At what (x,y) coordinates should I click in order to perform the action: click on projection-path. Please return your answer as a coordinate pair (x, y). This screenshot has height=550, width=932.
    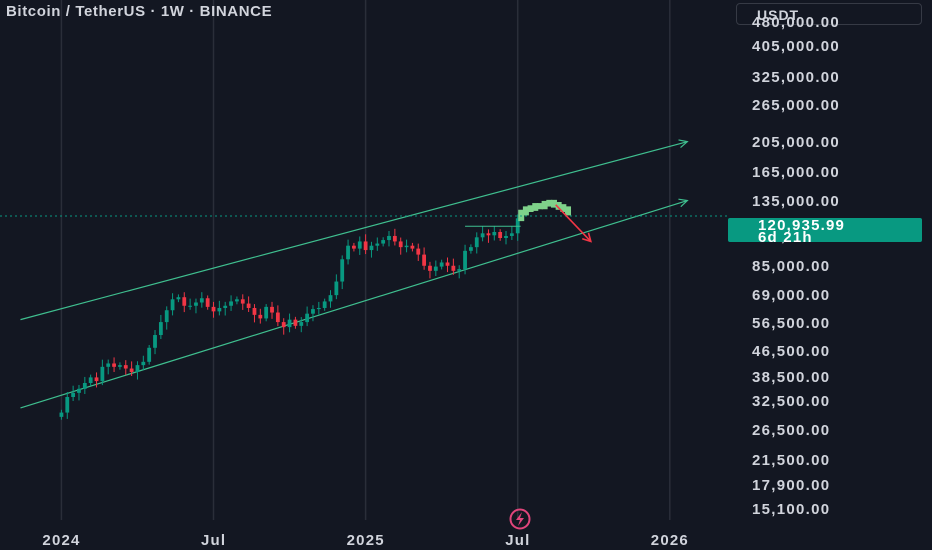
    Looking at the image, I should click on (545, 210).